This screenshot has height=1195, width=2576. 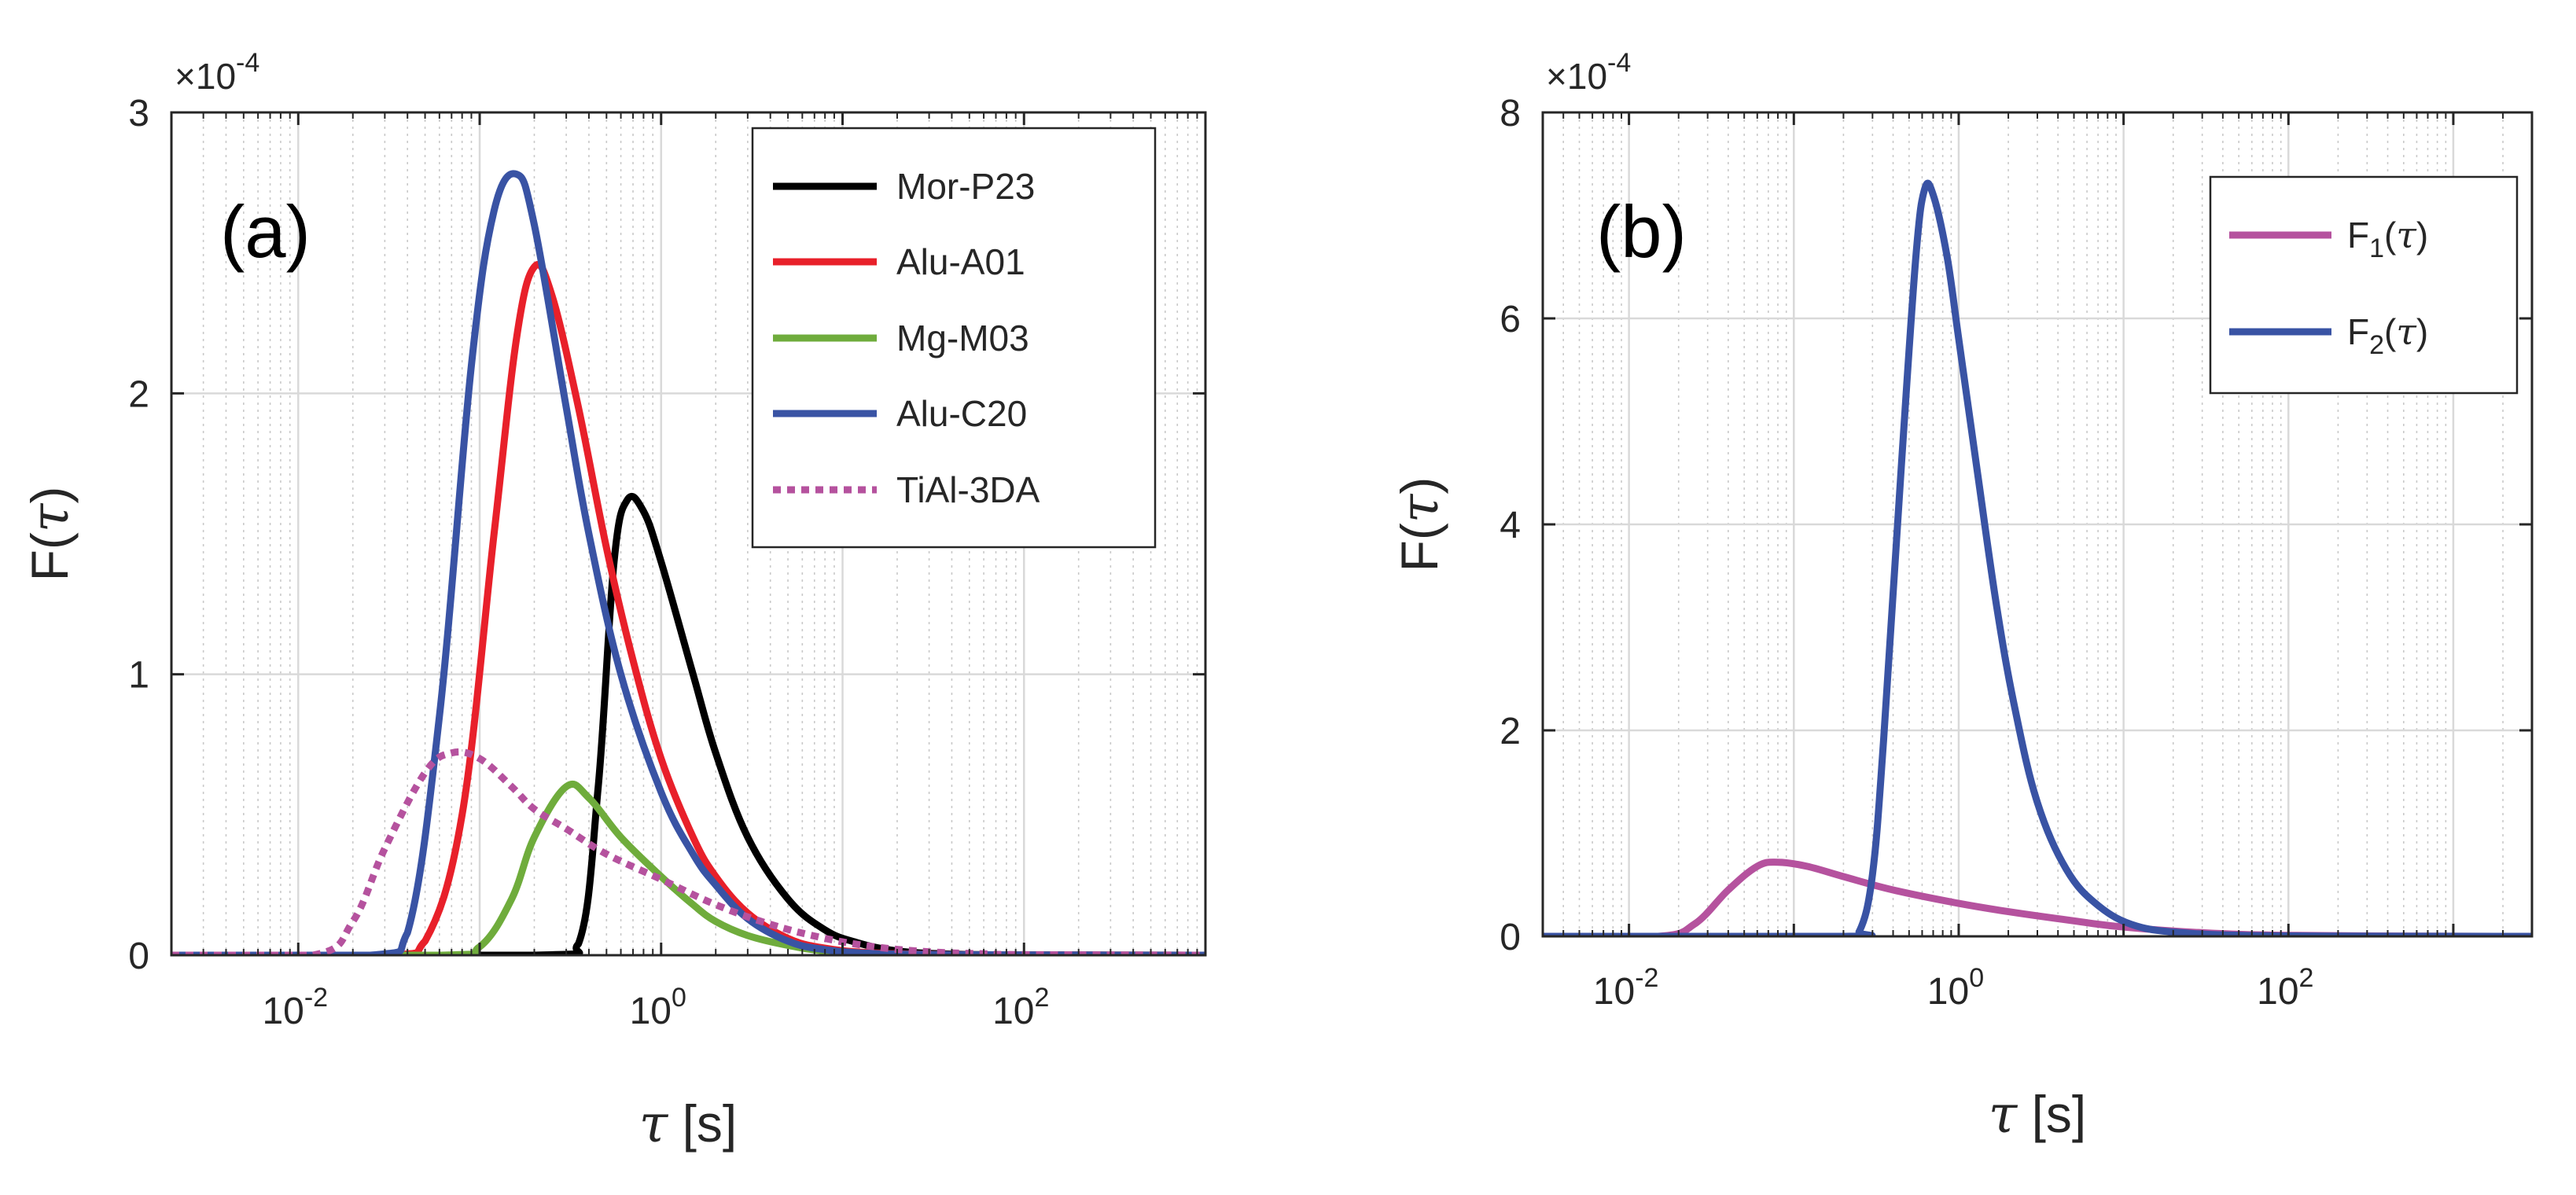 I want to click on y-tick-label: 4, so click(x=1510, y=525).